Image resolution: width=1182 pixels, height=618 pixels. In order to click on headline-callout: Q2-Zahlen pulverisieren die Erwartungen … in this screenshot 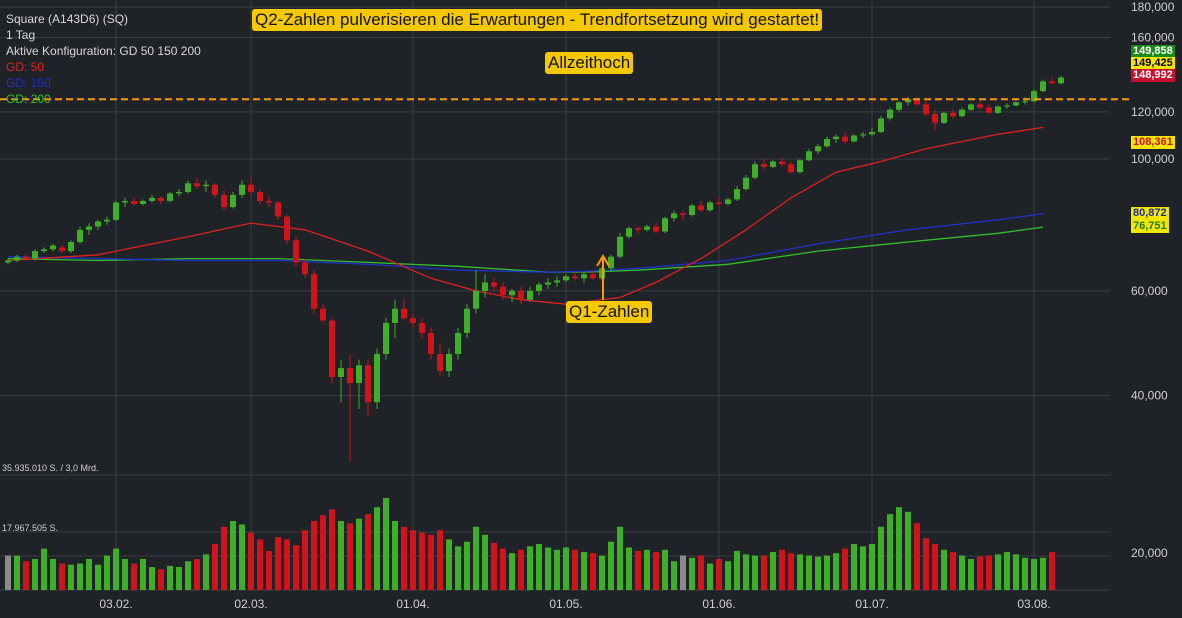, I will do `click(537, 20)`.